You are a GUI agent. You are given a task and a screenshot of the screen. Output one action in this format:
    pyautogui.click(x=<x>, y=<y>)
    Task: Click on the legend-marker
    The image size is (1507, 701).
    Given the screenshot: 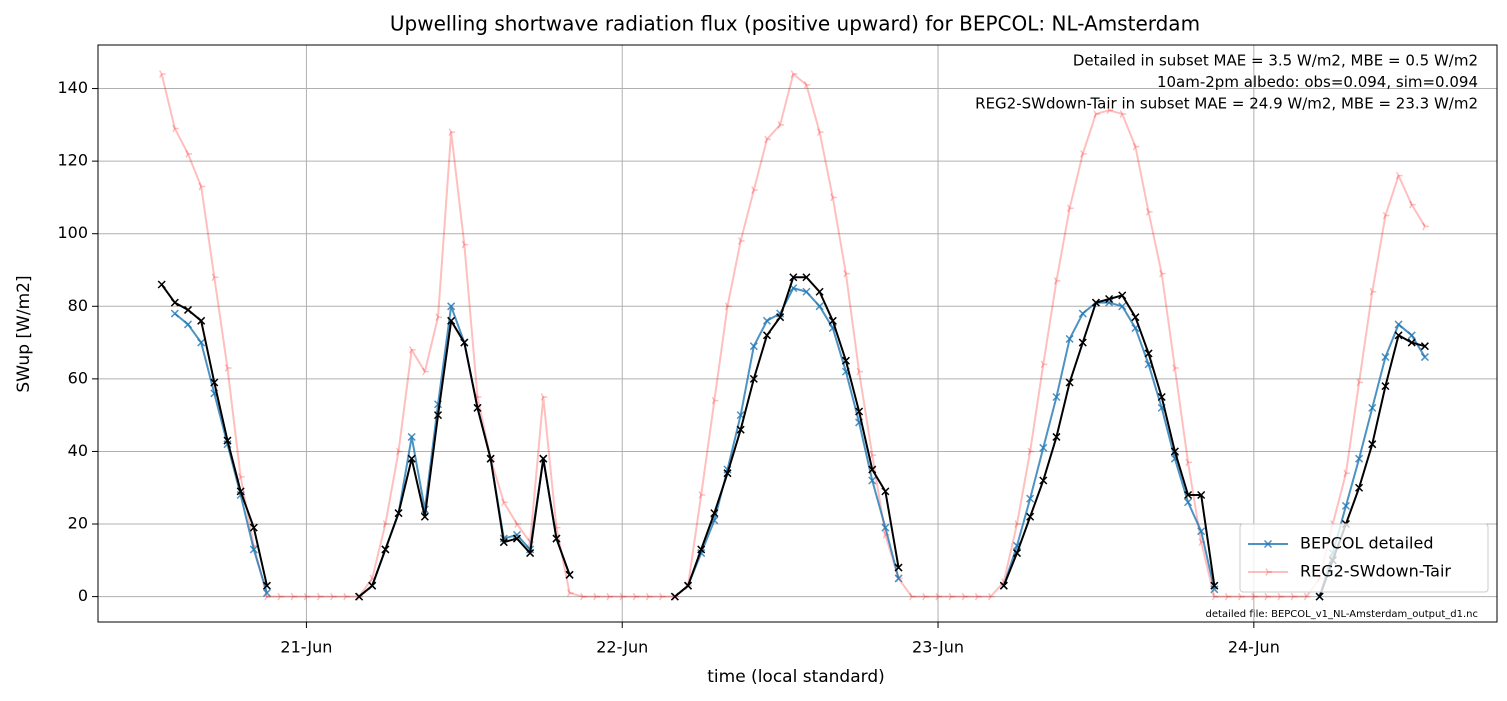 What is the action you would take?
    pyautogui.click(x=1268, y=544)
    